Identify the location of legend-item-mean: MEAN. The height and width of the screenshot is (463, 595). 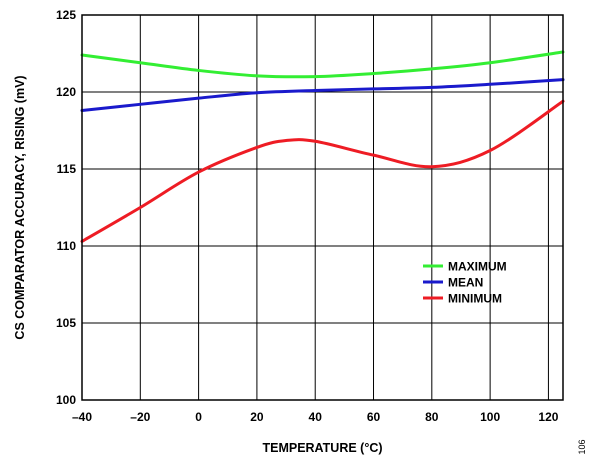
(453, 283).